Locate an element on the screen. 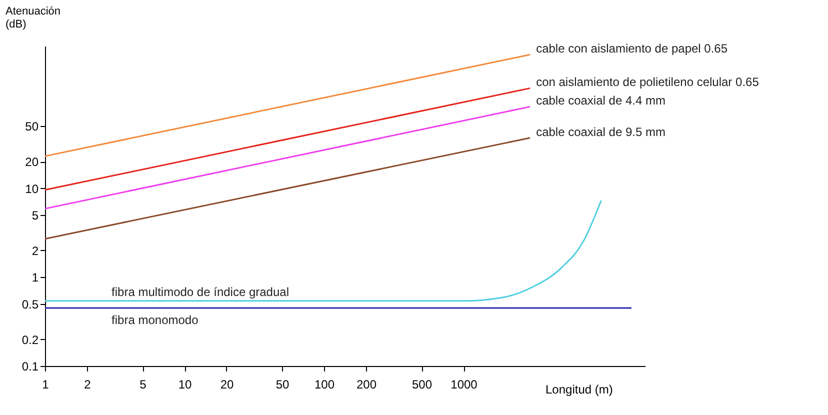 This screenshot has width=828, height=415. y-tick-label: 1 is located at coordinates (35, 277).